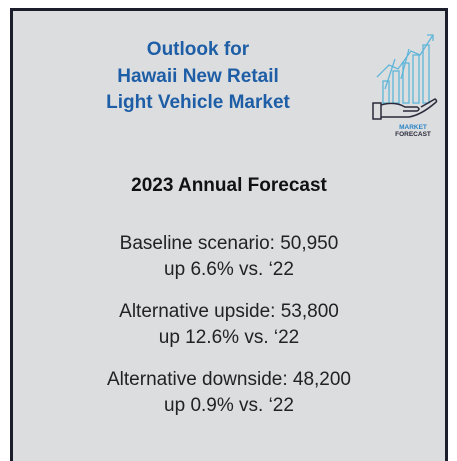 The image size is (457, 461). I want to click on title-line: Outlook for, so click(198, 49).